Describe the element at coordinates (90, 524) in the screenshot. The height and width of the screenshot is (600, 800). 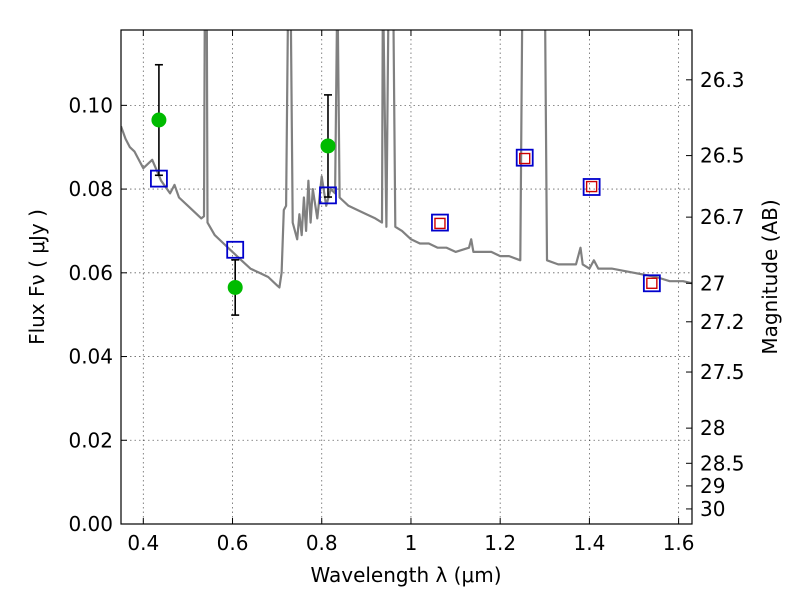
I see `y-tick-label: 0.00` at that location.